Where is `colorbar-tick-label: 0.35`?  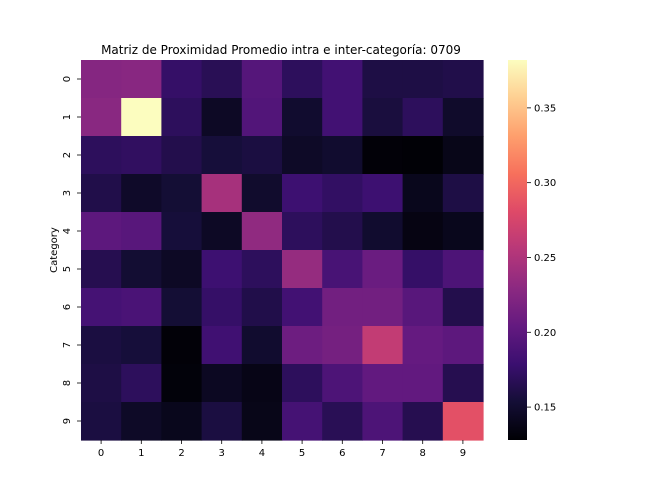
colorbar-tick-label: 0.35 is located at coordinates (545, 108).